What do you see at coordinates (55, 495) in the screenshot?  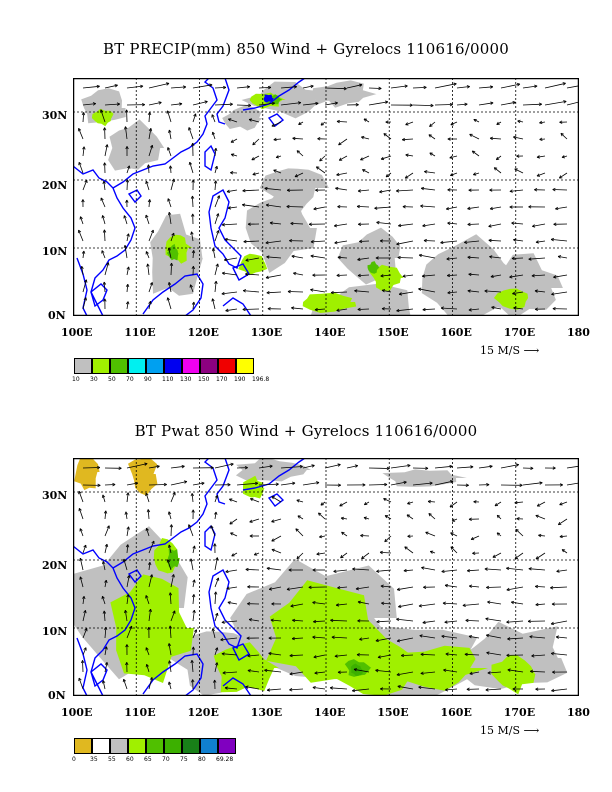 I see `panel-2-ylabel-30n: 30N` at bounding box center [55, 495].